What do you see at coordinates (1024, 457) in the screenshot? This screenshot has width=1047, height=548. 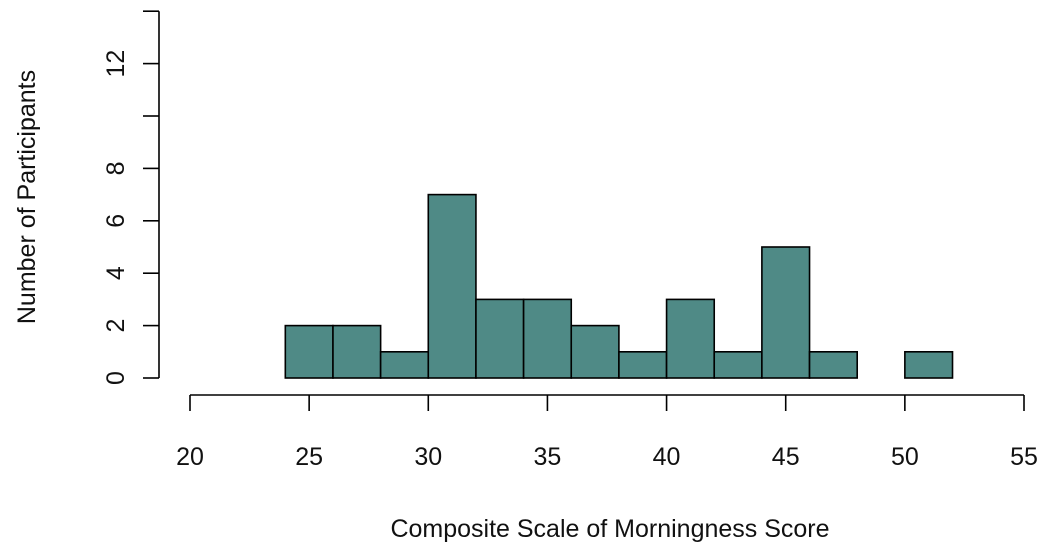 I see `x-tick-label-55: 55` at bounding box center [1024, 457].